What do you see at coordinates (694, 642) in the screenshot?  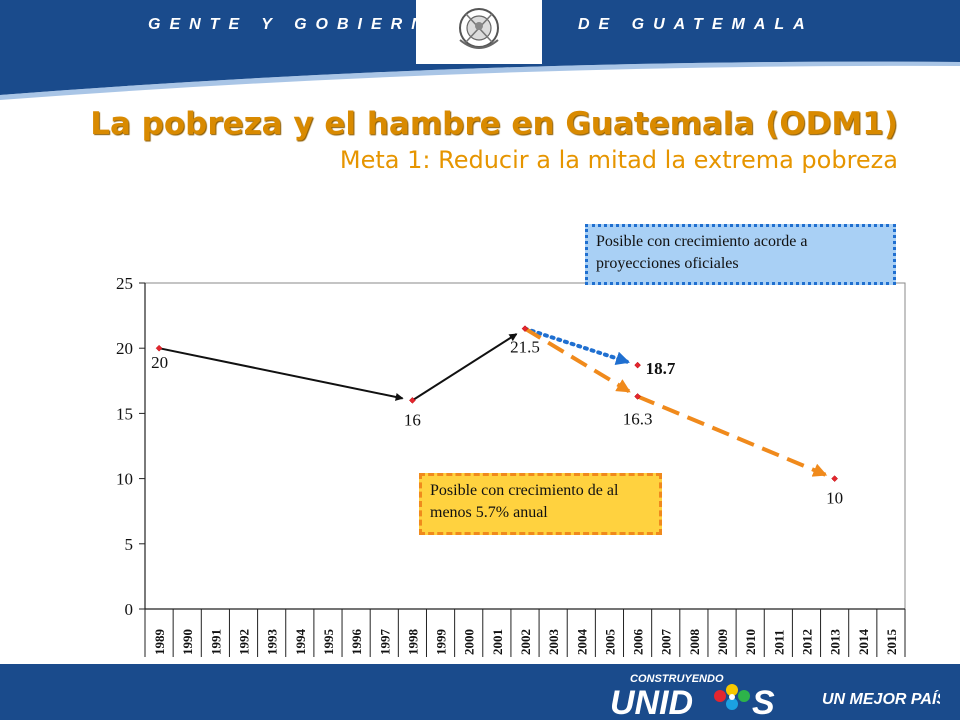 I see `x-tick-label: 2008` at bounding box center [694, 642].